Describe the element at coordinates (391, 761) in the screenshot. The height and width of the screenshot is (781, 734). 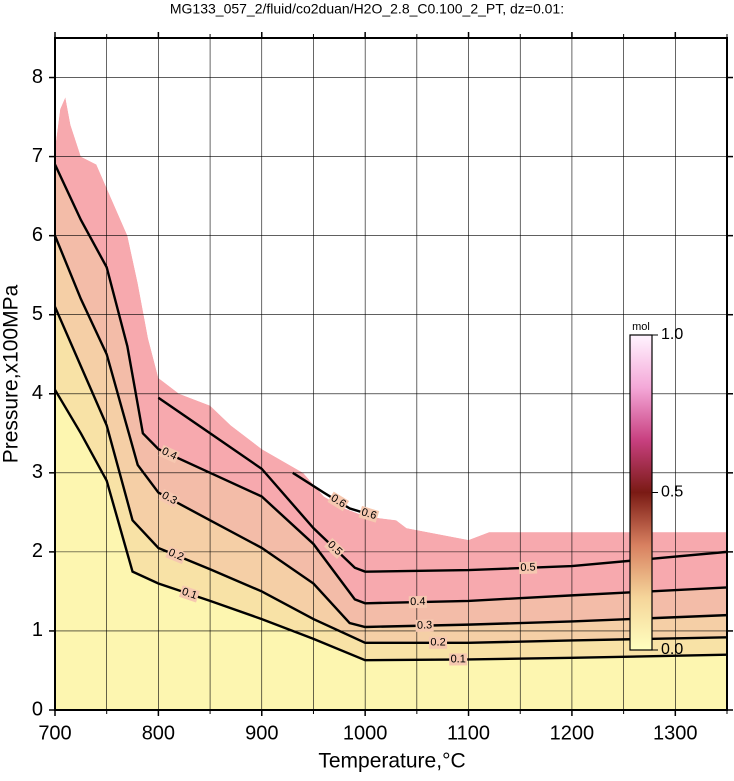
I see `x-axis-label: Temperature,°C` at that location.